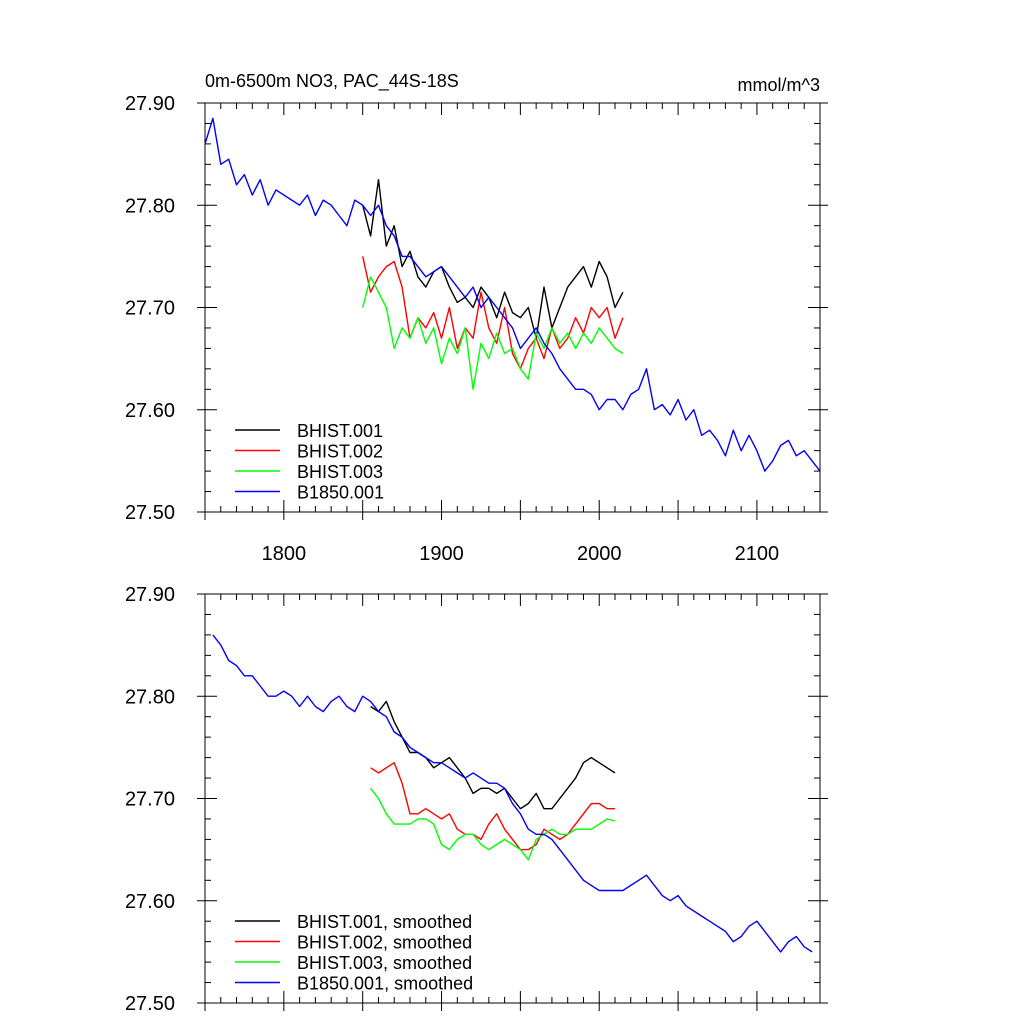  What do you see at coordinates (757, 554) in the screenshot?
I see `panel-1-x-tick-label: 2100` at bounding box center [757, 554].